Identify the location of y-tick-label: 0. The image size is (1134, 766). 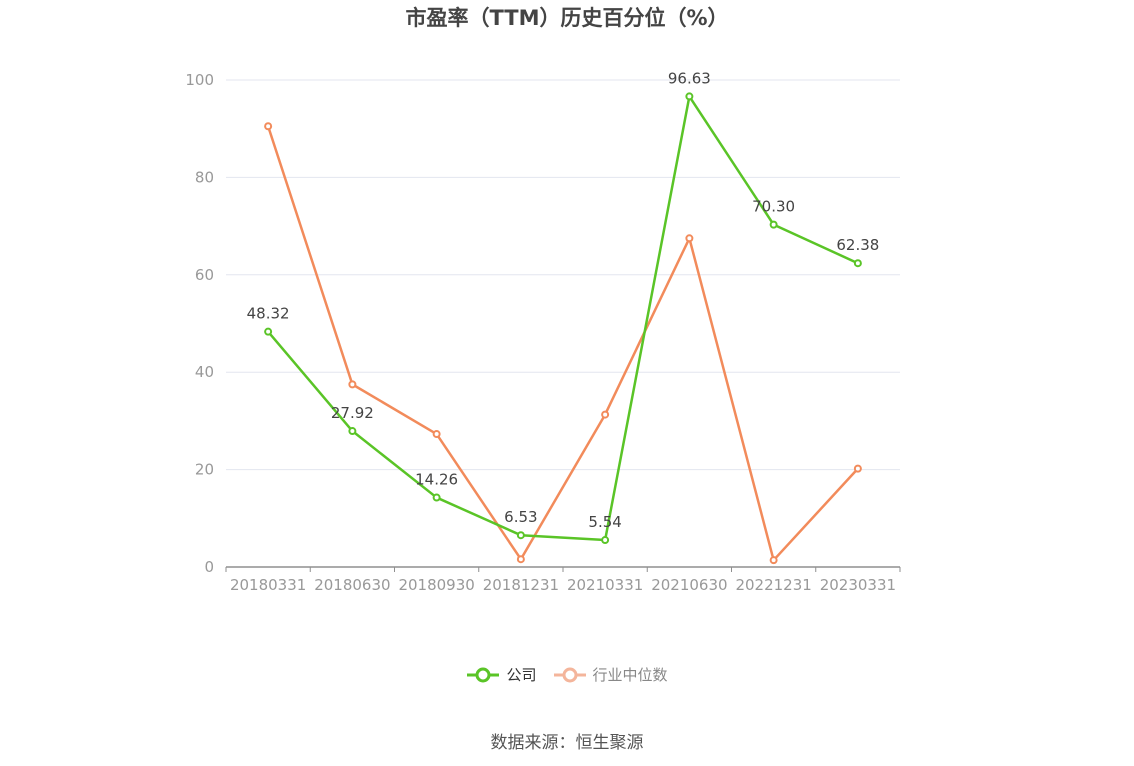
(209, 567).